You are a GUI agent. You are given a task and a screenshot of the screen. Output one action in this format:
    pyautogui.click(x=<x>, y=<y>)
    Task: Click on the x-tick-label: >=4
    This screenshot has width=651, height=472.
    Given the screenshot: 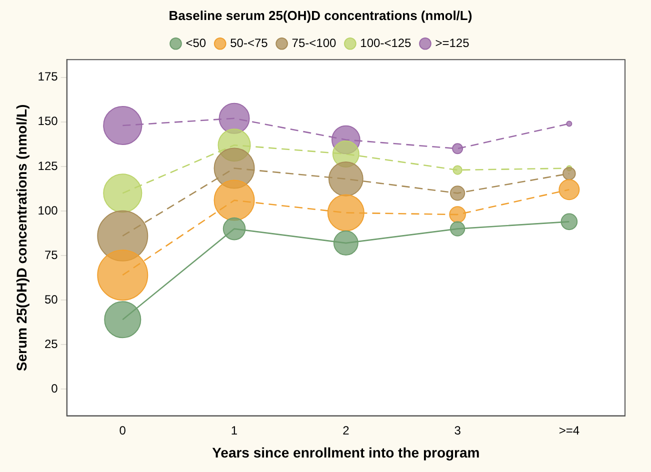 What is the action you would take?
    pyautogui.click(x=569, y=430)
    